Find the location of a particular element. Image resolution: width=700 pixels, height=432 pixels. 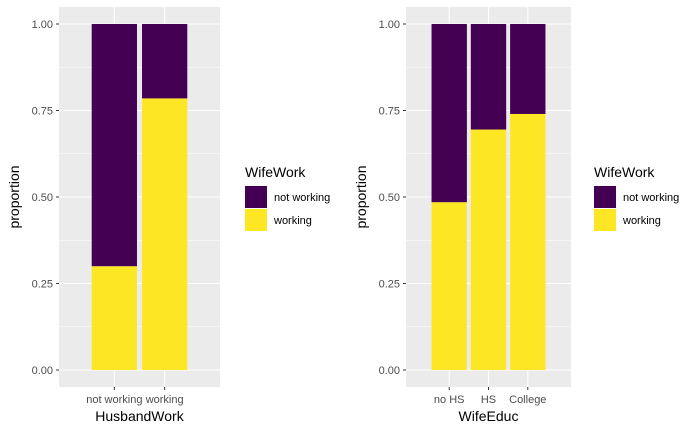

bar-no-hs-working is located at coordinates (449, 286).